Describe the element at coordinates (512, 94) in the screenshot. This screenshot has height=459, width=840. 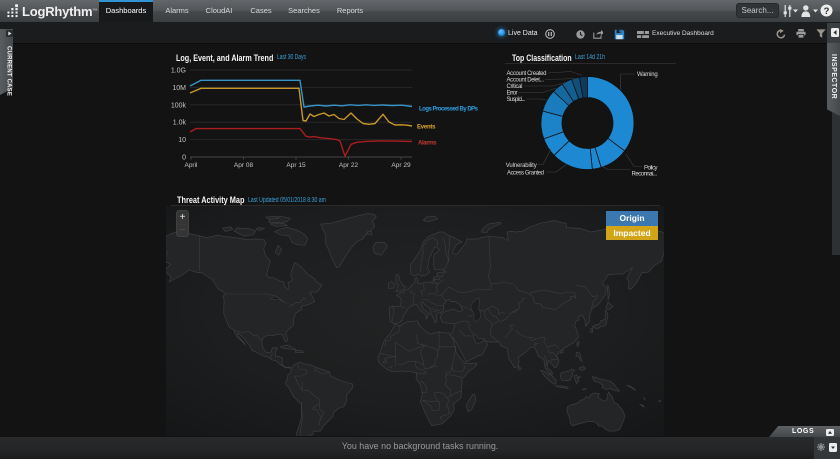
I see `svg-text: Error` at that location.